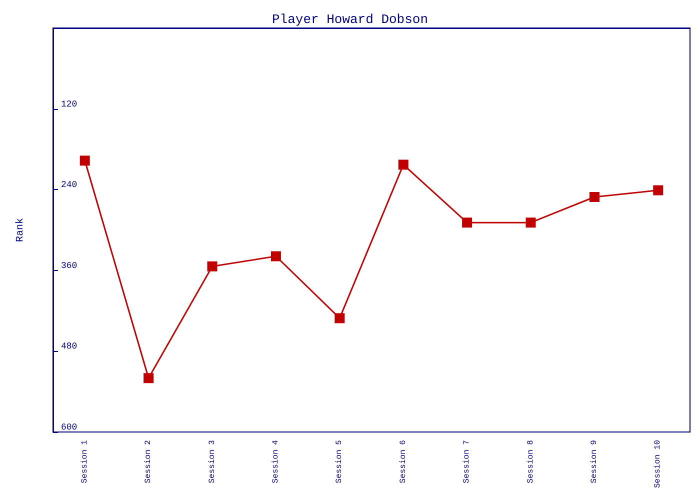  What do you see at coordinates (69, 265) in the screenshot?
I see `y-tick-label: 360` at bounding box center [69, 265].